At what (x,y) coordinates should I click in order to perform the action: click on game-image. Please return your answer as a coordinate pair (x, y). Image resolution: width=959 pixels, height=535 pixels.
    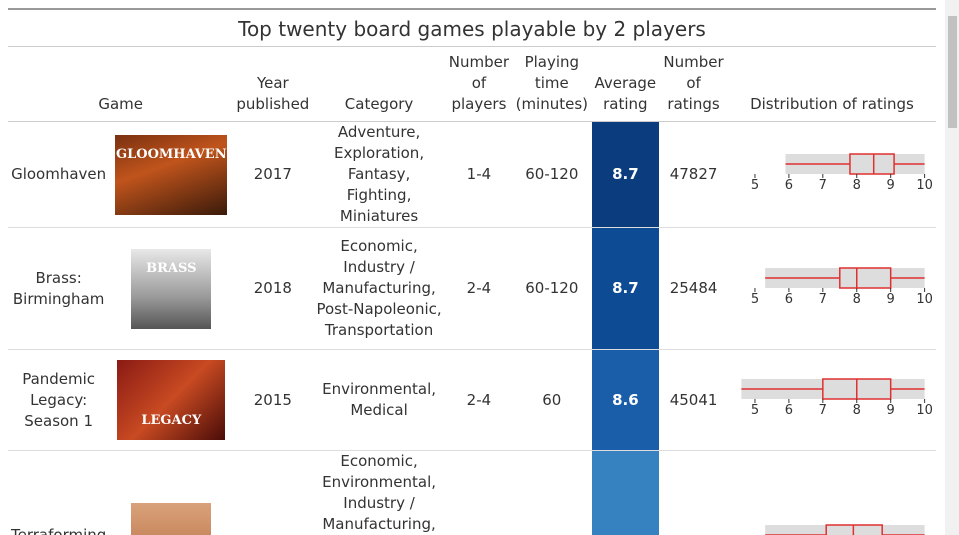
    Looking at the image, I should click on (171, 518).